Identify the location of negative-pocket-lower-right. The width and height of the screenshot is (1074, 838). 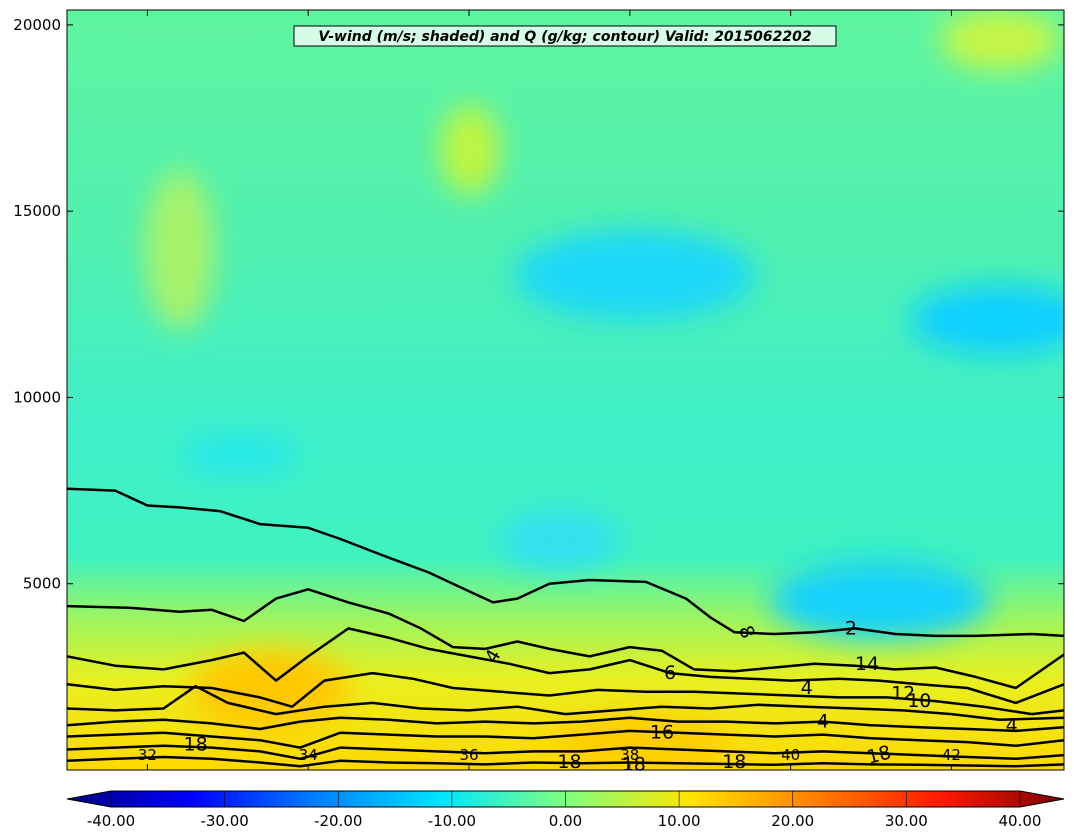
(880, 600).